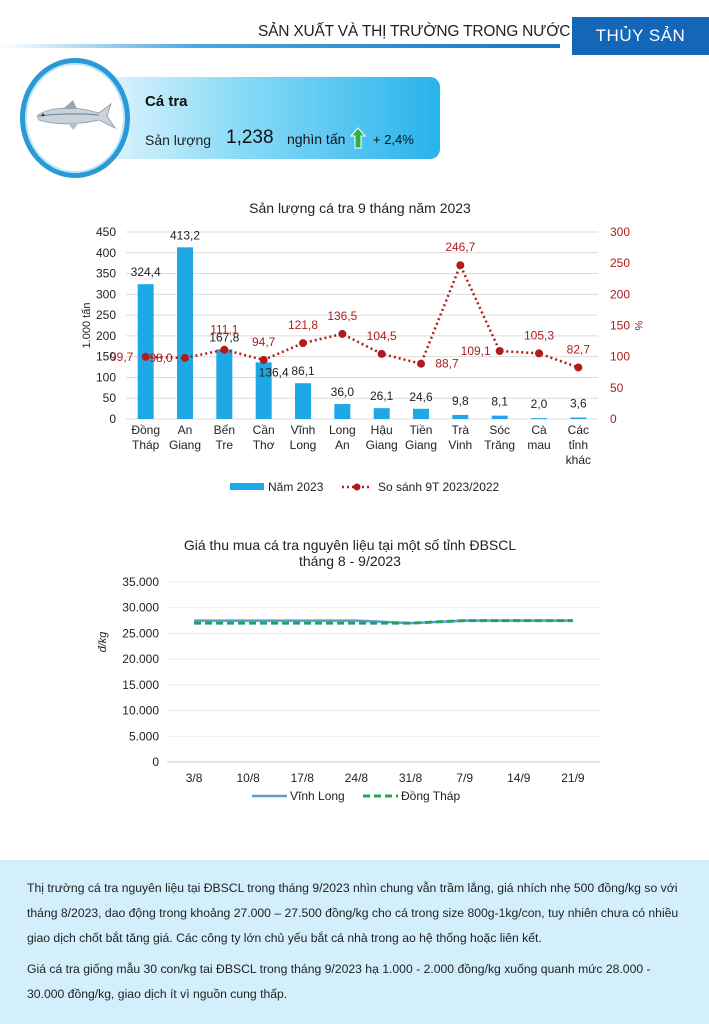  What do you see at coordinates (499, 402) in the screenshot?
I see `bar-data-label: 8,1` at bounding box center [499, 402].